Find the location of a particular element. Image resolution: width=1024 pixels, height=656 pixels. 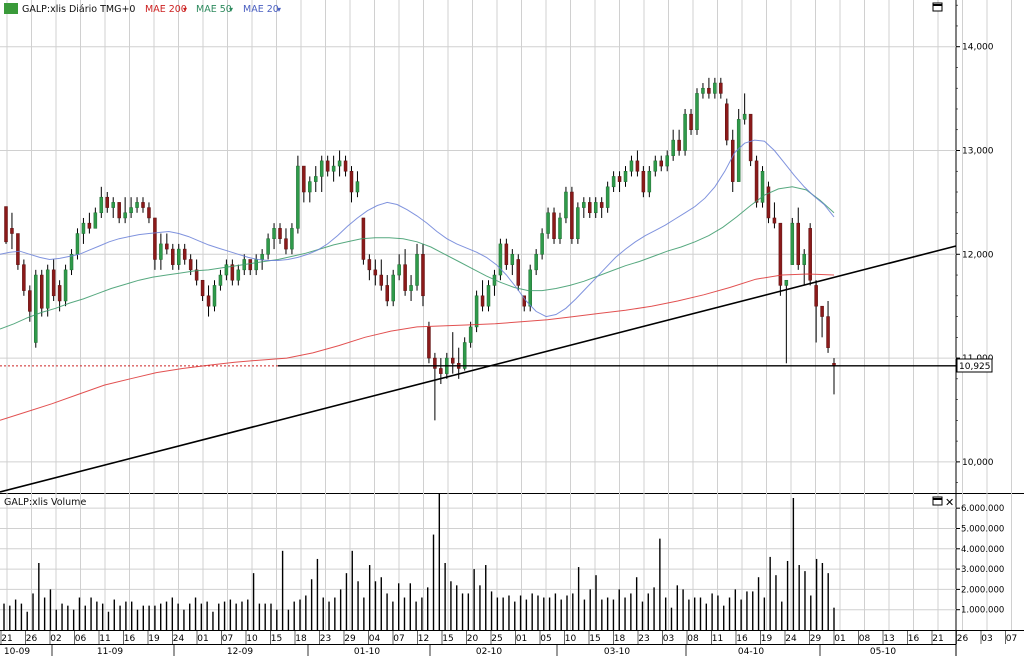

y-tick-label: 13,000 is located at coordinates (978, 151).